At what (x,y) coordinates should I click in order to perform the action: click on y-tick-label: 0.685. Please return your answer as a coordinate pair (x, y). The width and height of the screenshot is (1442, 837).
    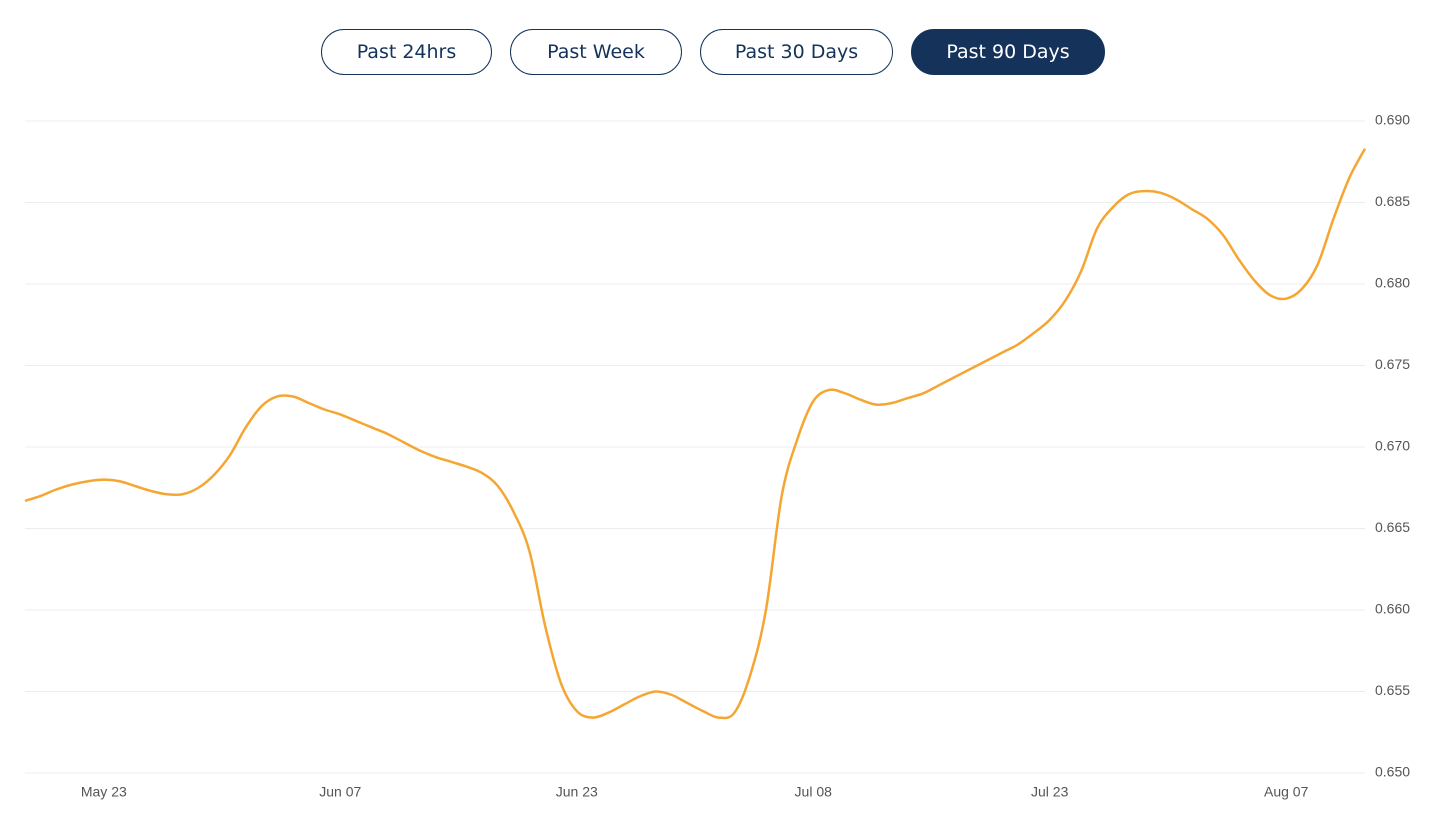
    Looking at the image, I should click on (1392, 201).